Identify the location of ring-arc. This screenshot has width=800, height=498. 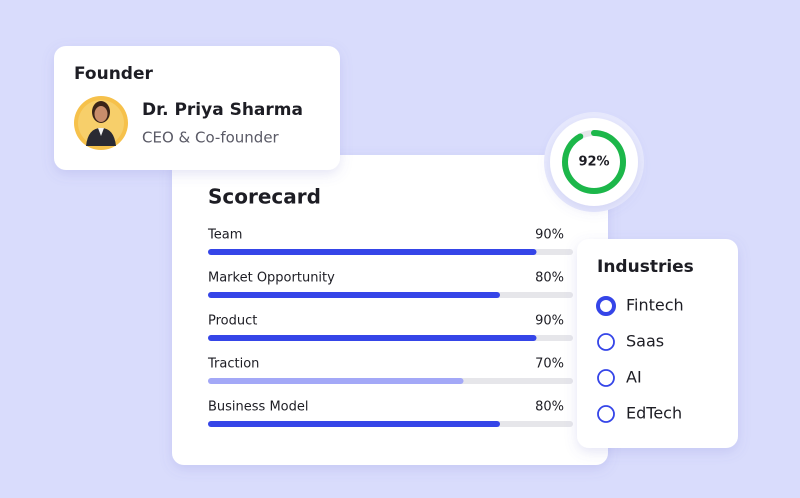
(594, 162).